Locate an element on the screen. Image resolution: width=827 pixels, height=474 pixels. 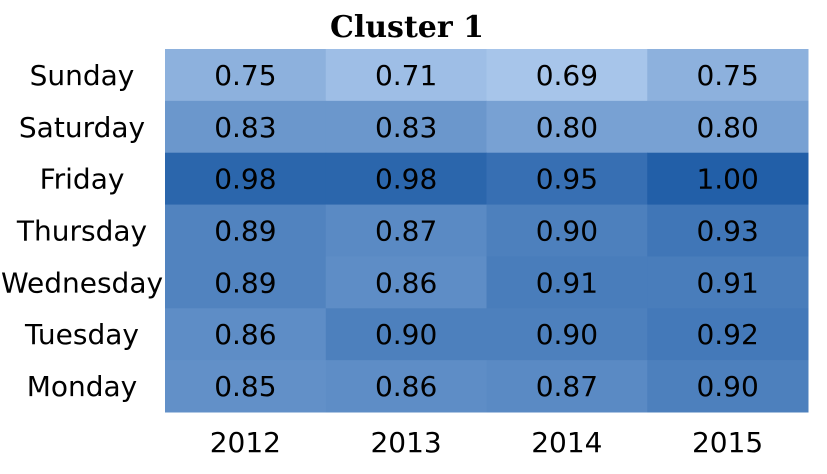
cell-value-label: 0.71 is located at coordinates (406, 75).